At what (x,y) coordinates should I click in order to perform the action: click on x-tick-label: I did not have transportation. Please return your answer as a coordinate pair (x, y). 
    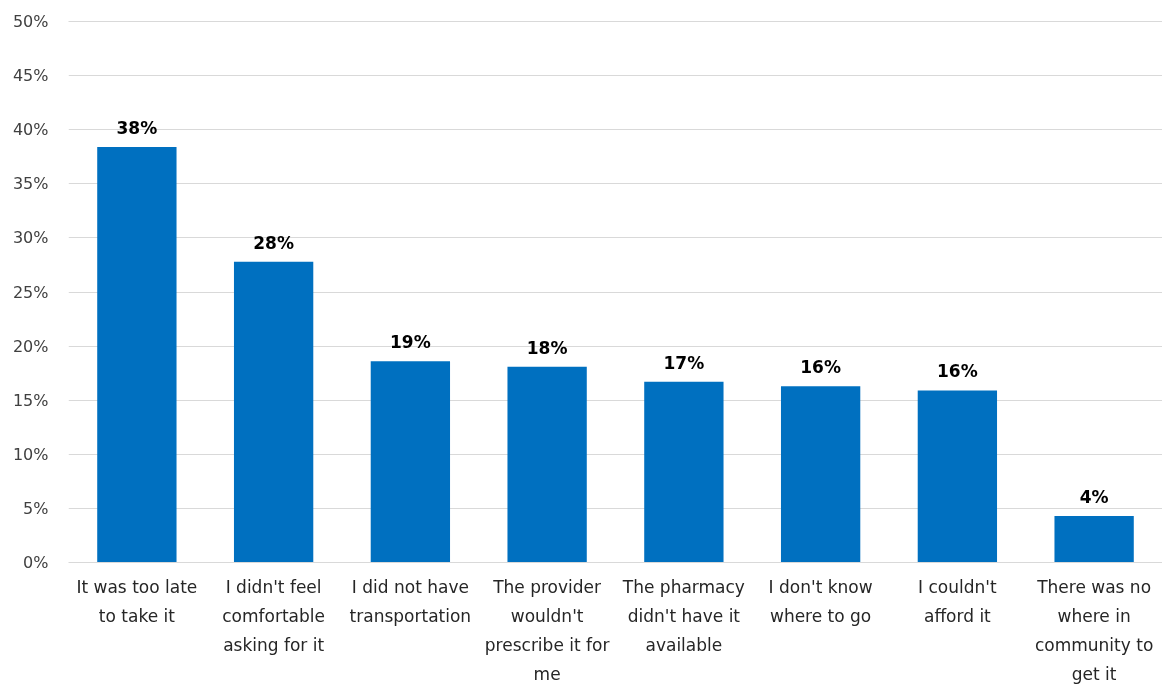
    Looking at the image, I should click on (410, 601).